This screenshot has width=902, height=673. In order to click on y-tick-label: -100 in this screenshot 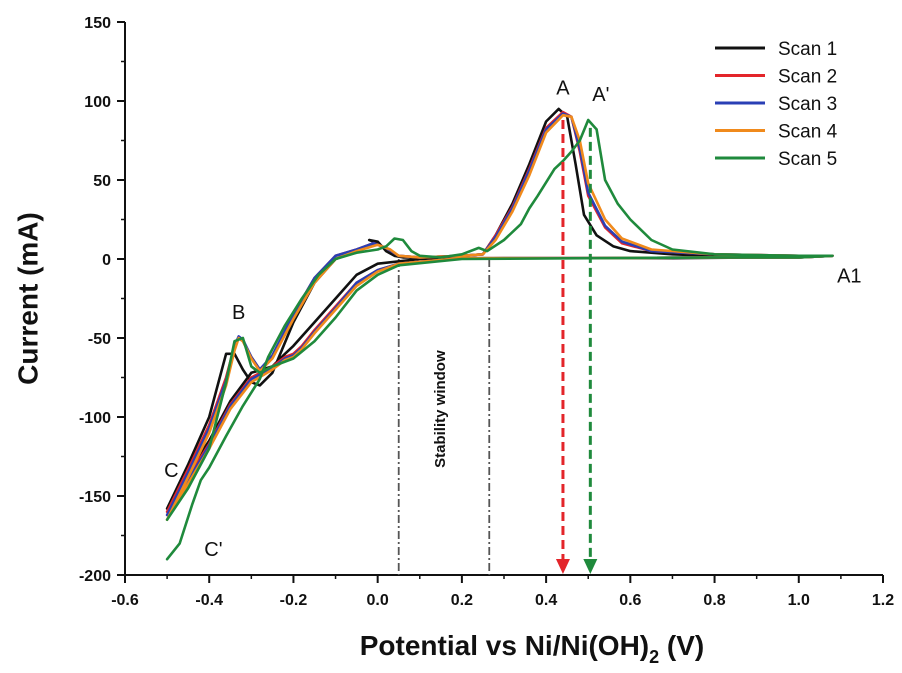, I will do `click(95, 418)`.